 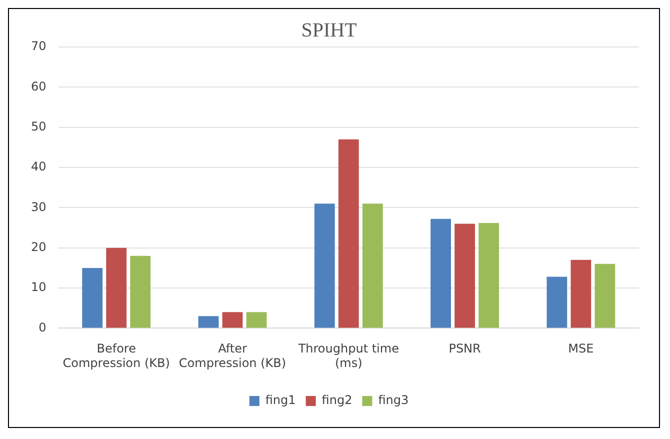 I want to click on y-tick-label: 20, so click(x=38, y=247).